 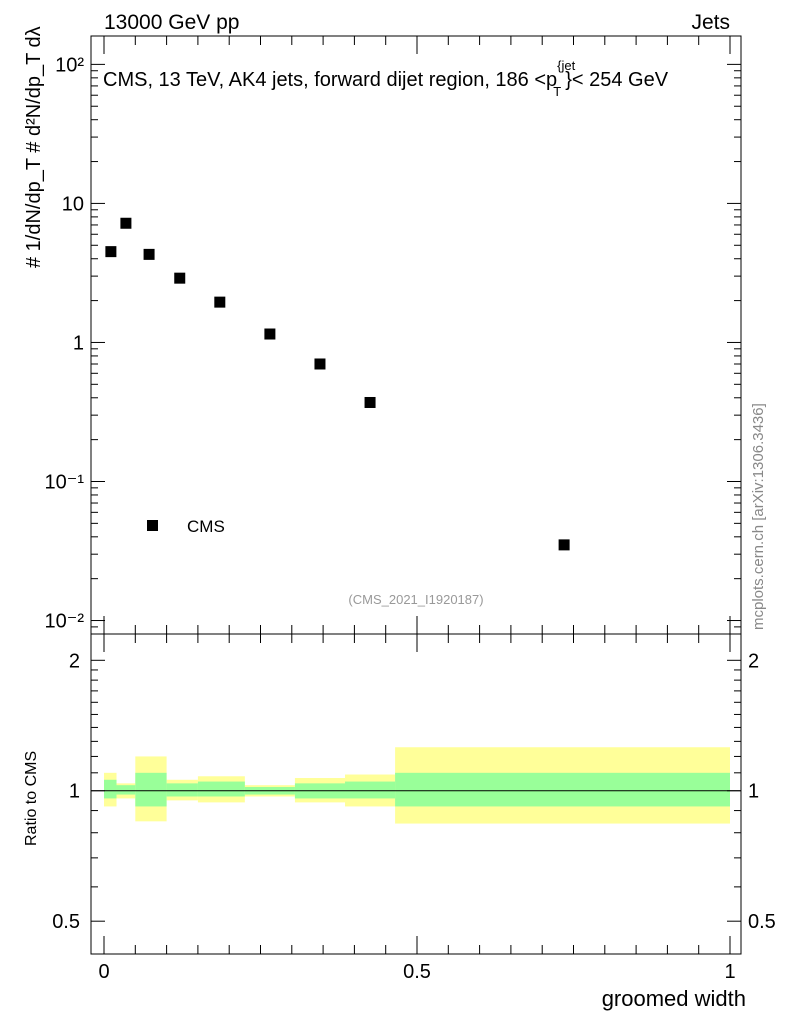 What do you see at coordinates (171, 22) in the screenshot?
I see `energy-label: 13000 GeV pp` at bounding box center [171, 22].